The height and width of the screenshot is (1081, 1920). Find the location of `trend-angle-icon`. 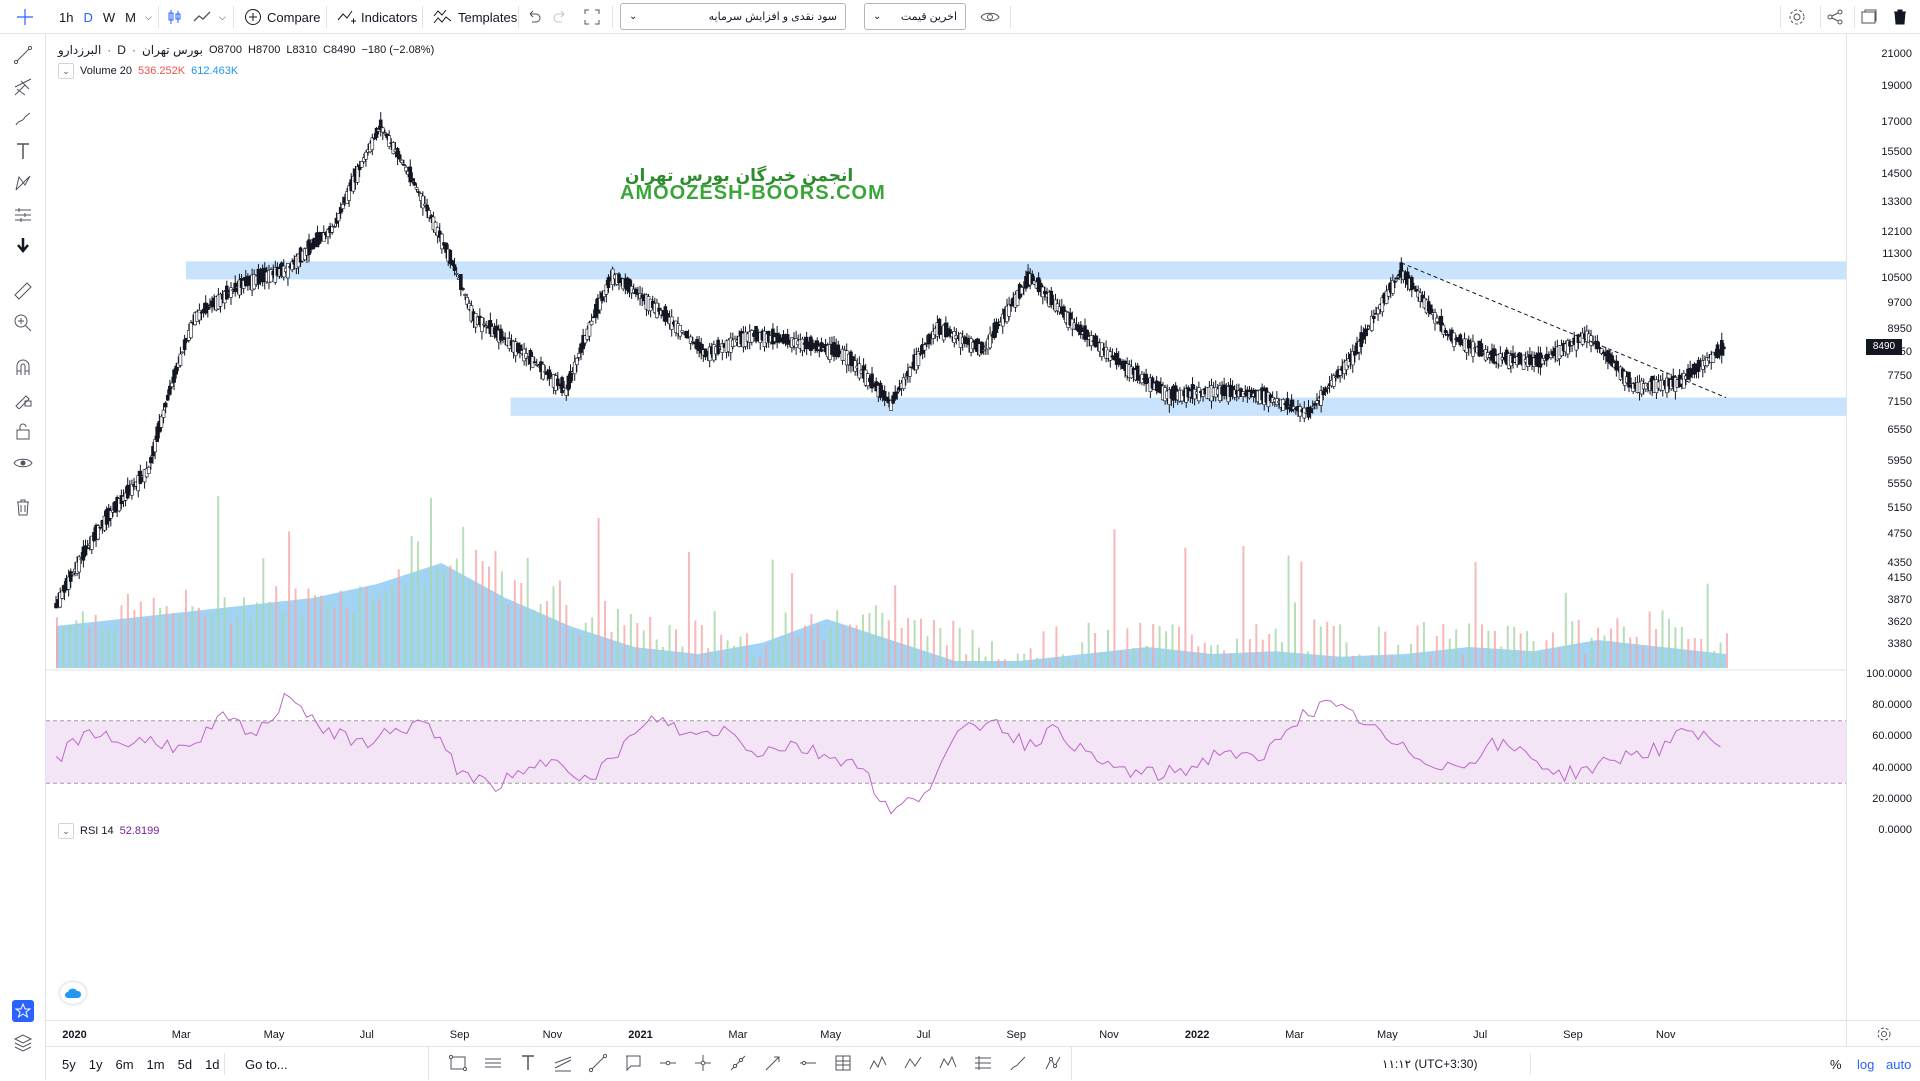

trend-angle-icon is located at coordinates (738, 1063).